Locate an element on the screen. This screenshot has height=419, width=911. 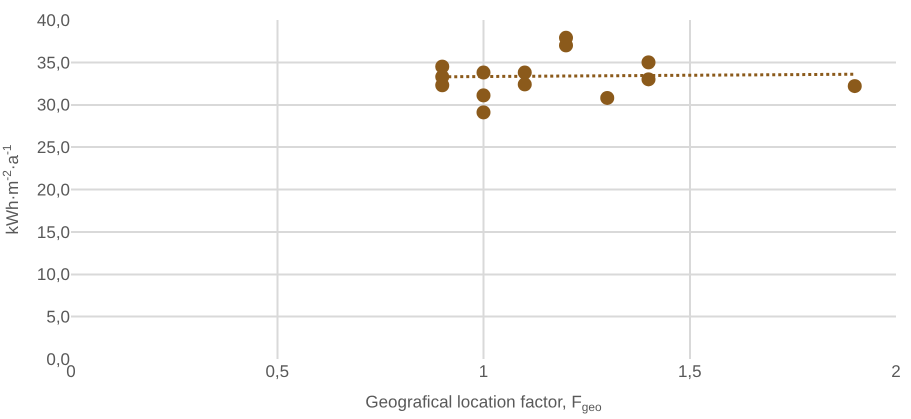
y-tick-label: 20,0 is located at coordinates (53, 190).